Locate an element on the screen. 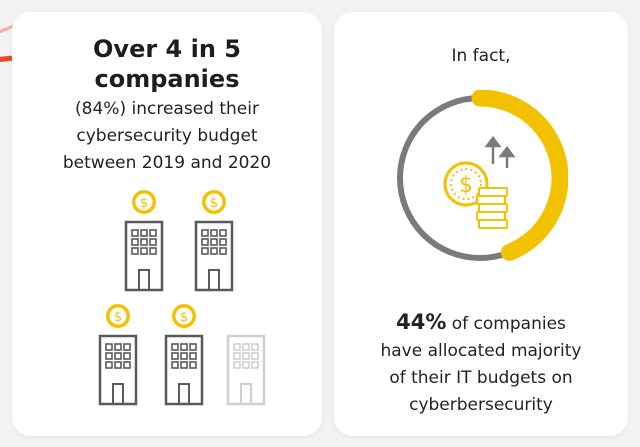 The width and height of the screenshot is (640, 447). building-icon is located at coordinates (246, 370).